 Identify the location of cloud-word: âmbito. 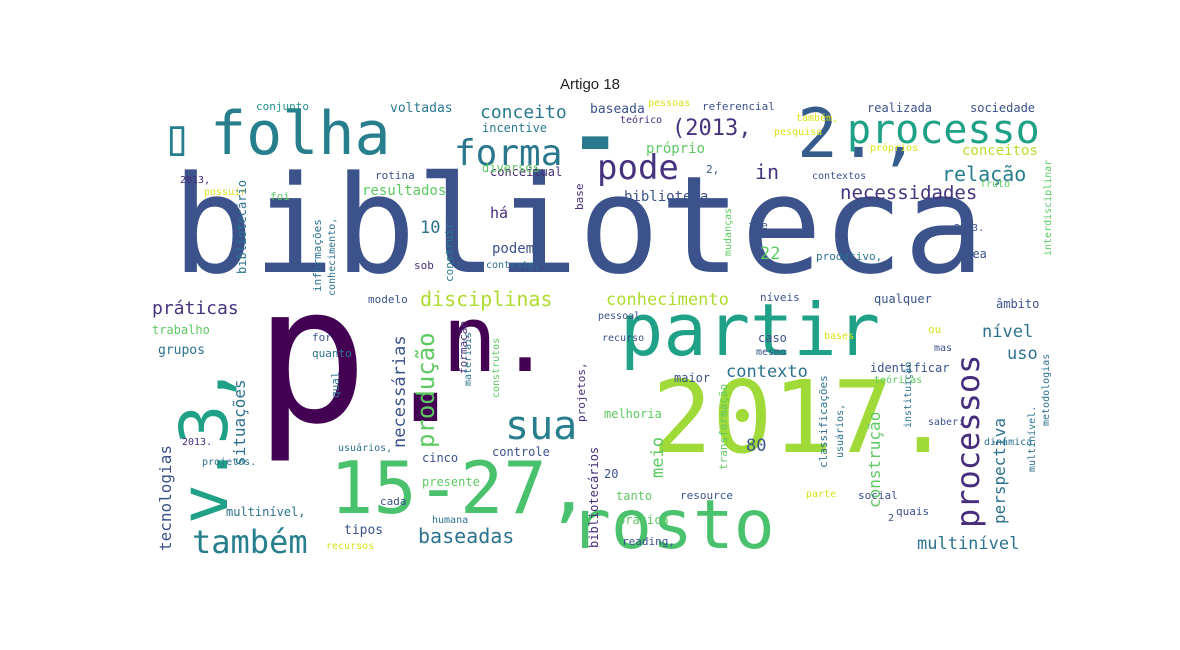
(1018, 304).